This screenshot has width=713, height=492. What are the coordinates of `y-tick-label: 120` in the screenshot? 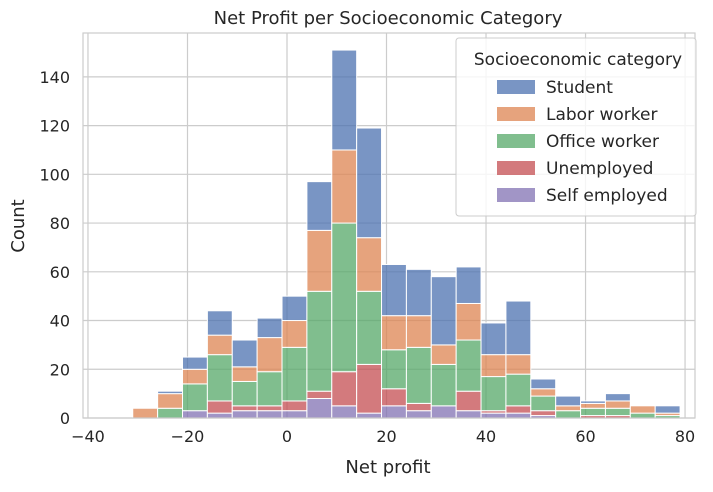 It's located at (54, 126).